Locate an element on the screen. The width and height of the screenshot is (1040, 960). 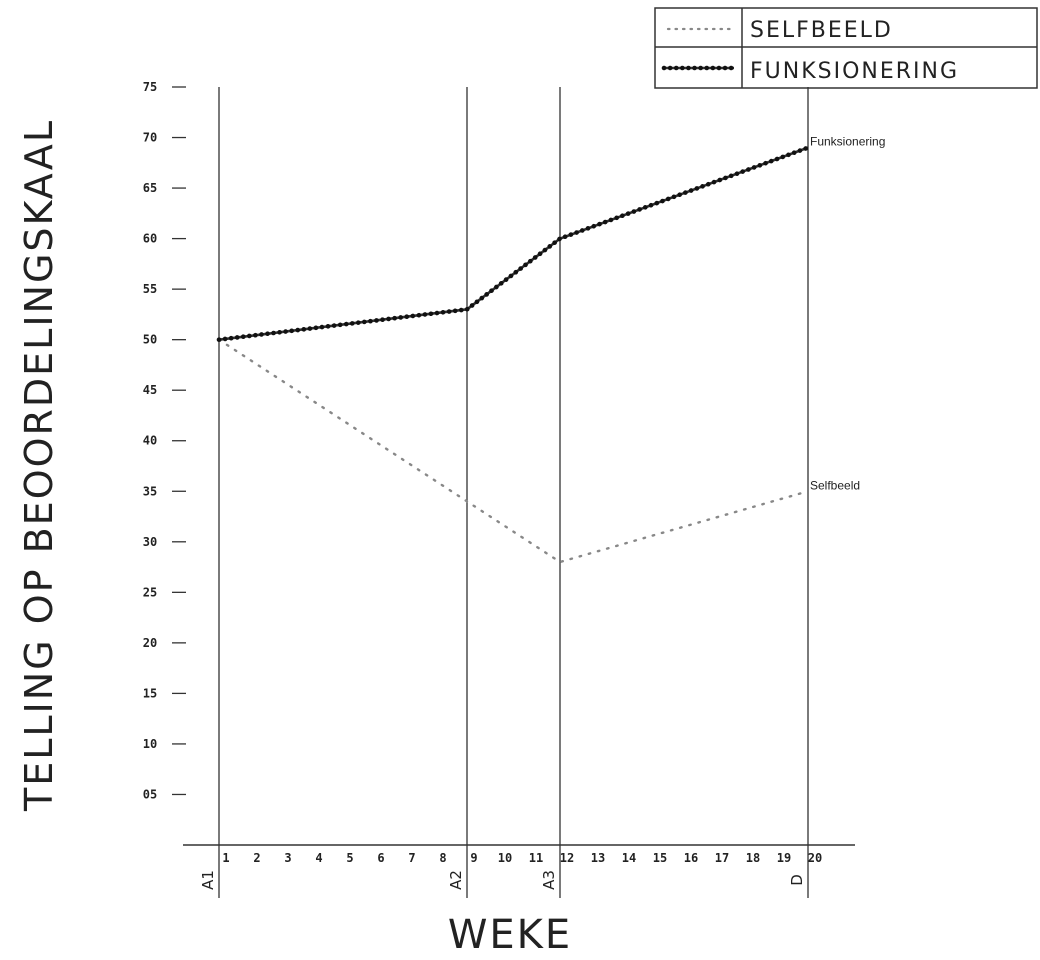
y-axis-title: TELLING OP BEOORDELINGSKAAL is located at coordinates (39, 465).